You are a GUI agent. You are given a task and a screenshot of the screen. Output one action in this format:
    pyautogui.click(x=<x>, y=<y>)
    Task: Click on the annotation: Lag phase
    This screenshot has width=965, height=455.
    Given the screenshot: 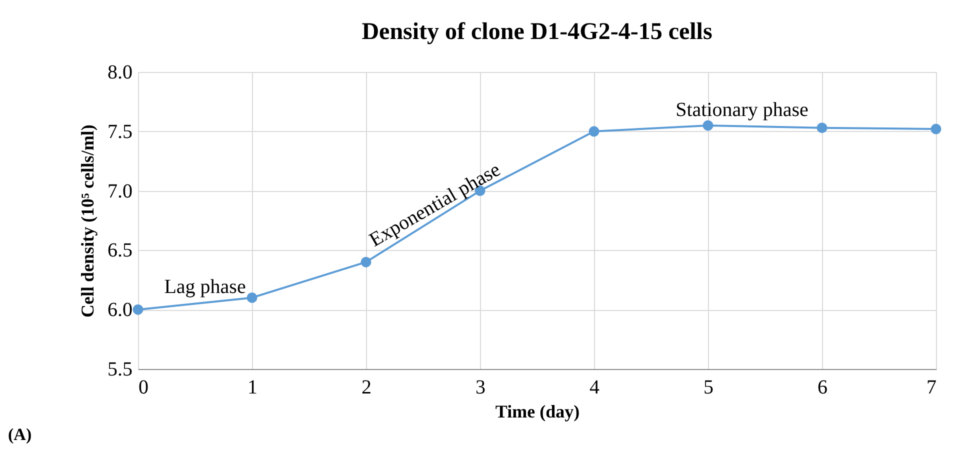 What is the action you would take?
    pyautogui.click(x=205, y=287)
    